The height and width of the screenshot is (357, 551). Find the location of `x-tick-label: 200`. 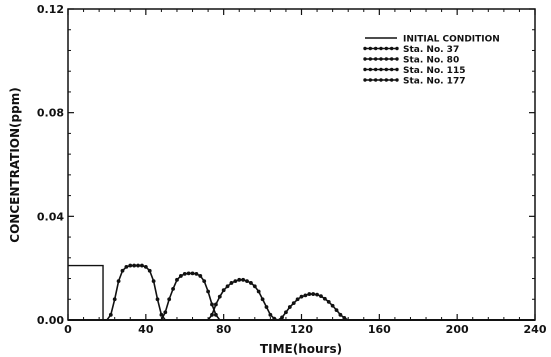

x-tick-label: 200 is located at coordinates (457, 329).